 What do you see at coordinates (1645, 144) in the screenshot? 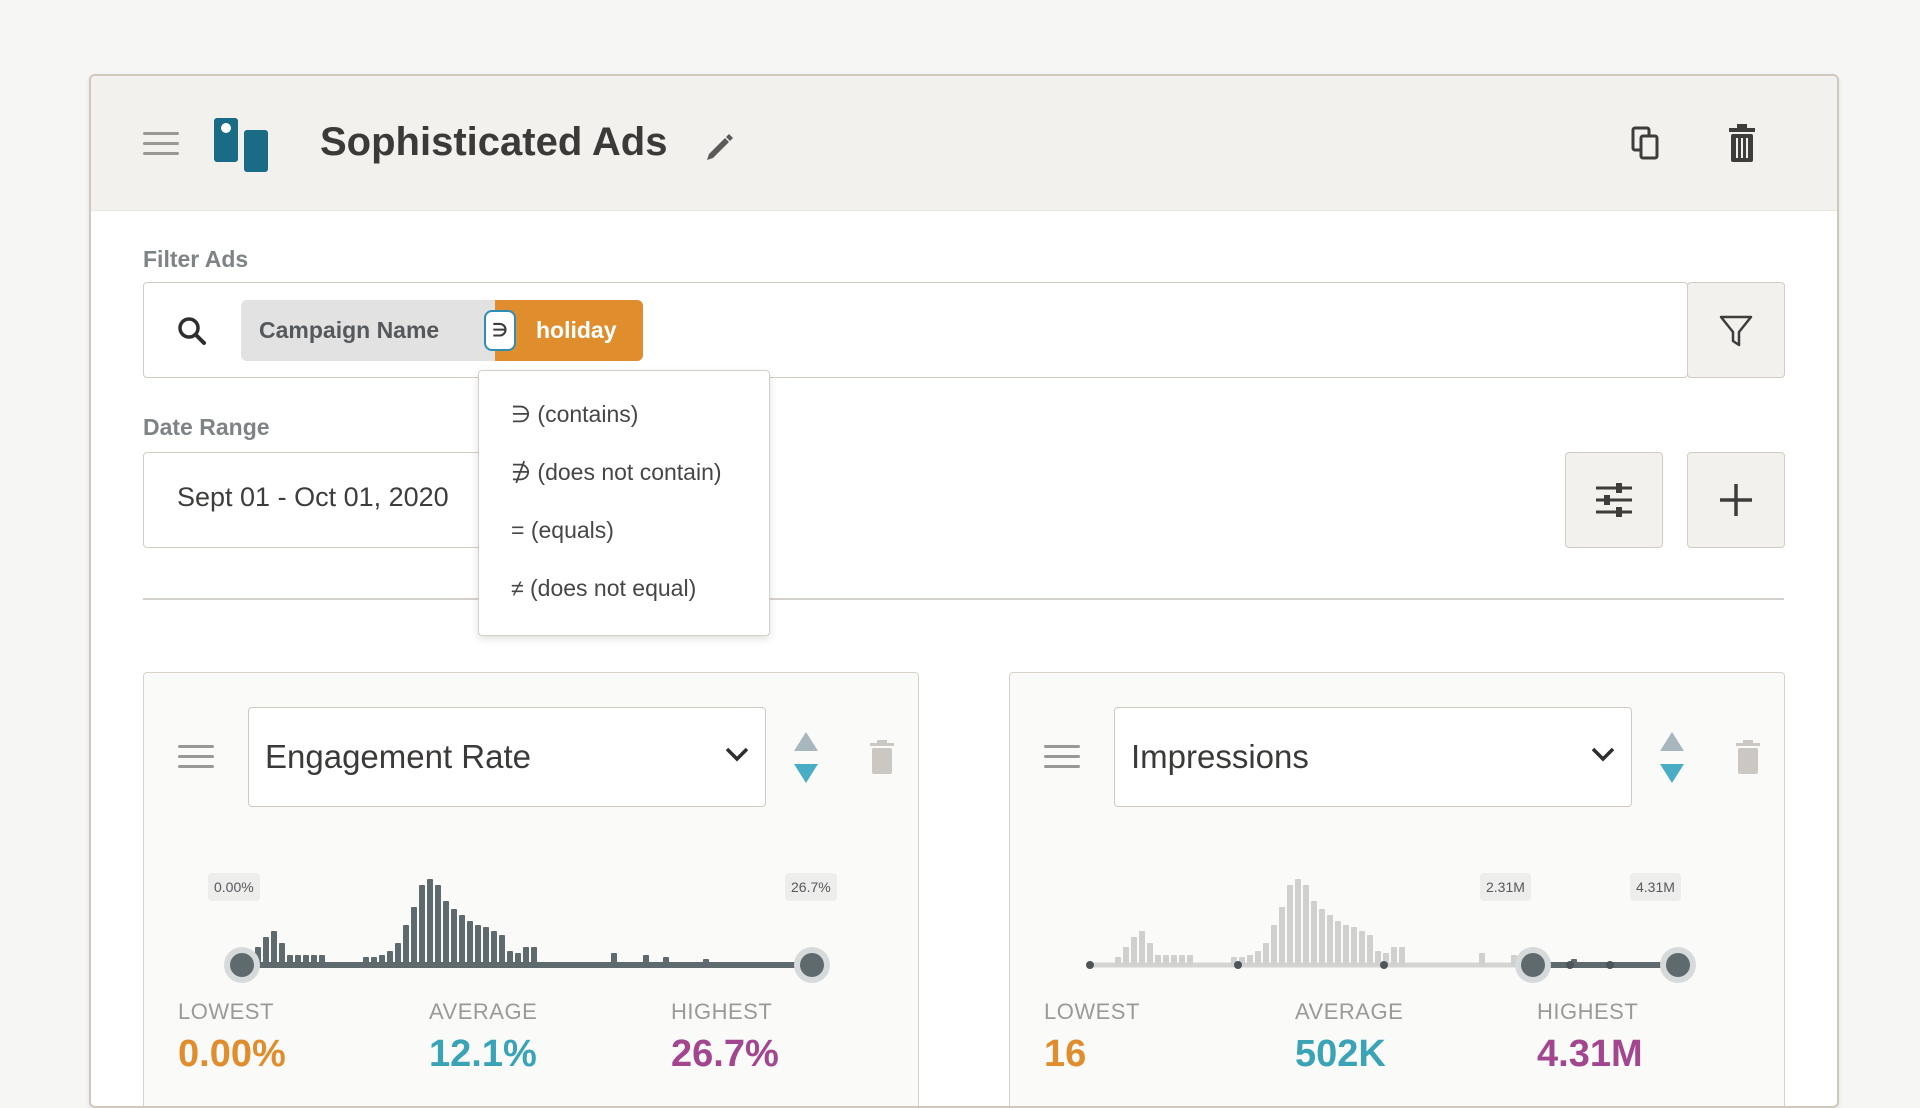
I see `duplicate-icon` at bounding box center [1645, 144].